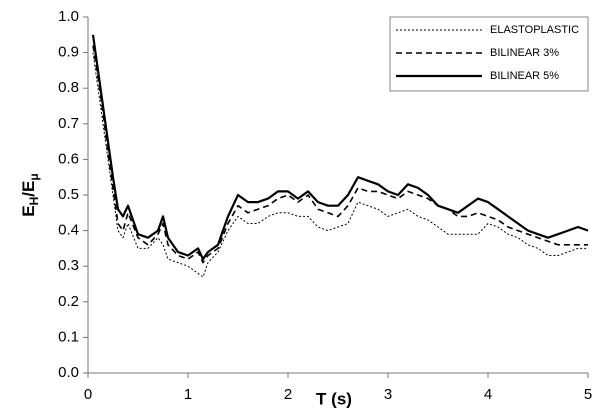  Describe the element at coordinates (68, 158) in the screenshot. I see `y-tick-label: 0.6` at that location.